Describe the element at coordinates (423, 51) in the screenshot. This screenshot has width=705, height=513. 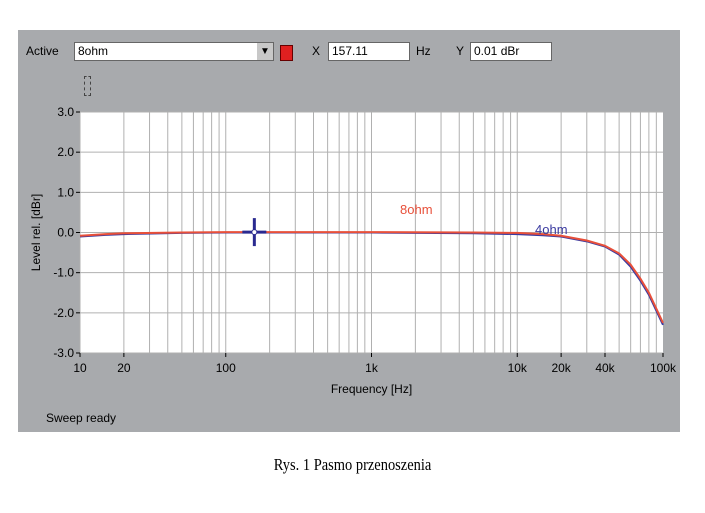
I see `x-unit: Hz` at that location.